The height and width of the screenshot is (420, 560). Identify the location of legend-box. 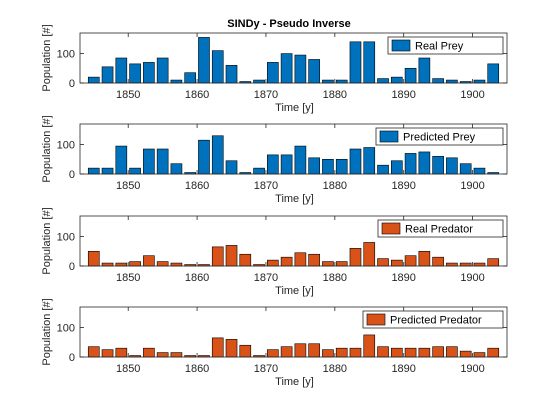
(445, 45).